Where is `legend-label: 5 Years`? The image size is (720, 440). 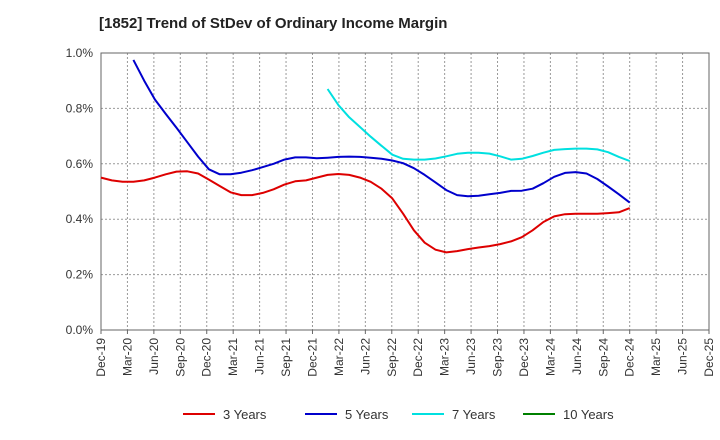
legend-label: 5 Years is located at coordinates (367, 414).